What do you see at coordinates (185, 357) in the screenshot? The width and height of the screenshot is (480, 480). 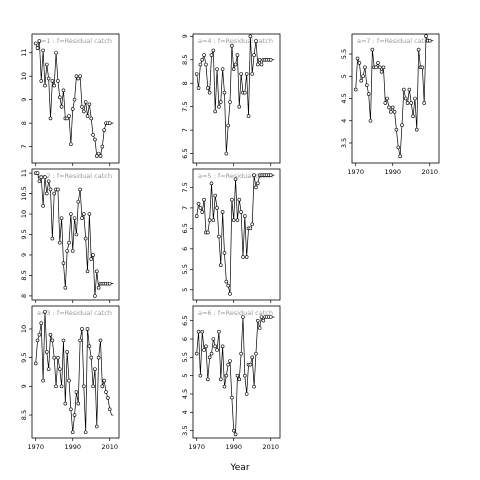 I see `y-tick-label: 5.5` at bounding box center [185, 357].